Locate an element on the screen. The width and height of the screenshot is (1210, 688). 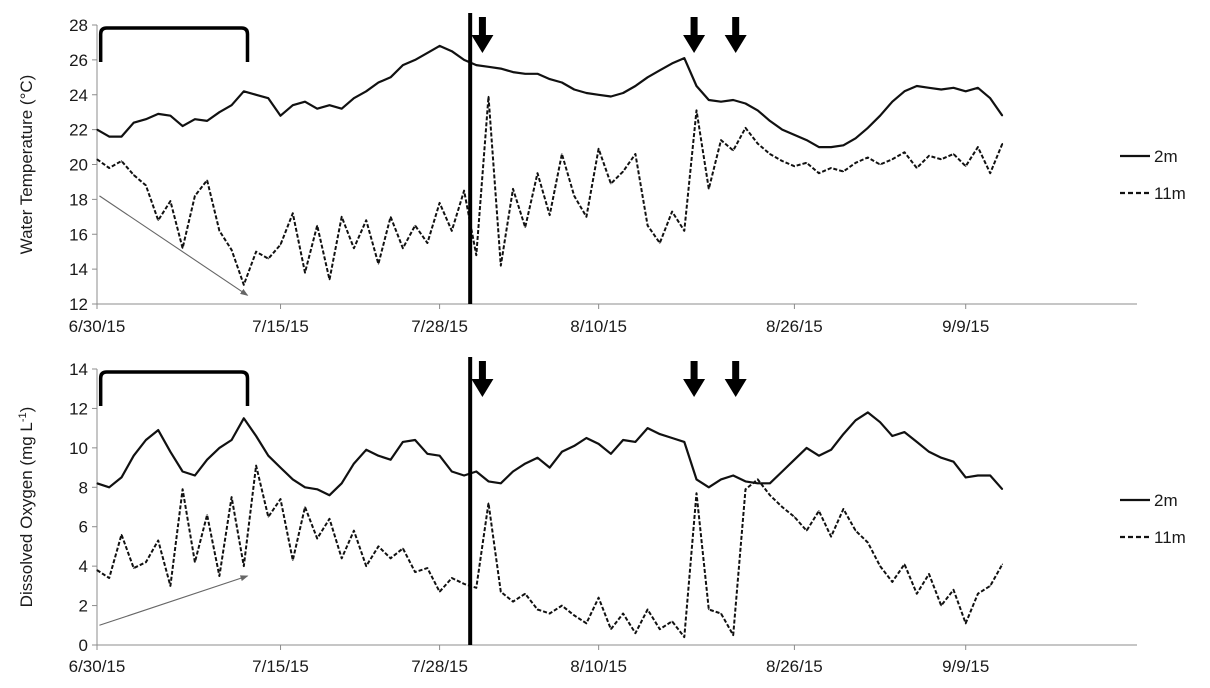
series-line-2m is located at coordinates (550, 96).